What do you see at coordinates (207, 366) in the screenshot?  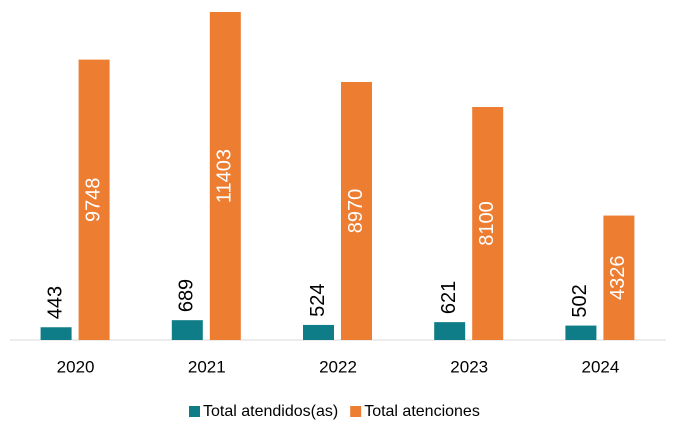 I see `x-tick-label: 2021` at bounding box center [207, 366].